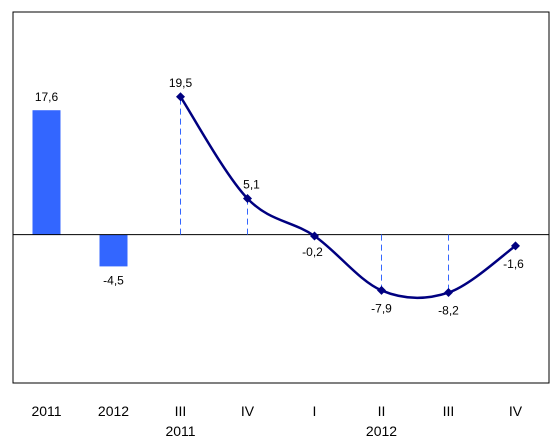 The height and width of the screenshot is (441, 552). What do you see at coordinates (46, 172) in the screenshot?
I see `bar-2011` at bounding box center [46, 172].